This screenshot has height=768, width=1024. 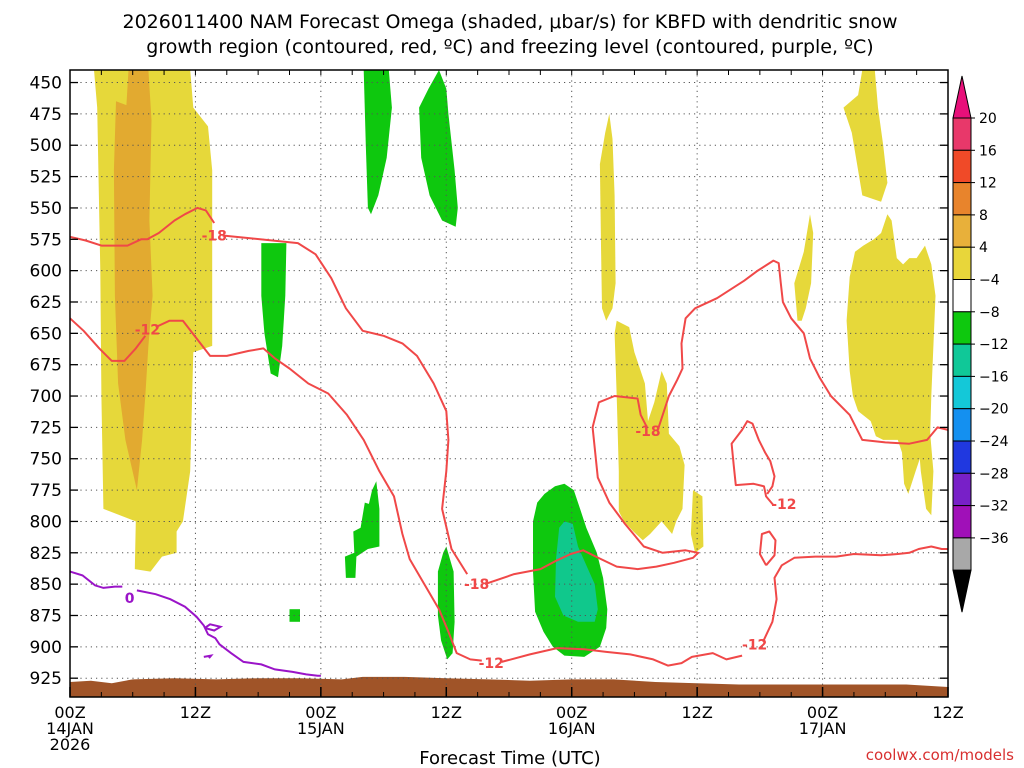 I want to click on y-tick-label: 675, so click(x=46, y=366).